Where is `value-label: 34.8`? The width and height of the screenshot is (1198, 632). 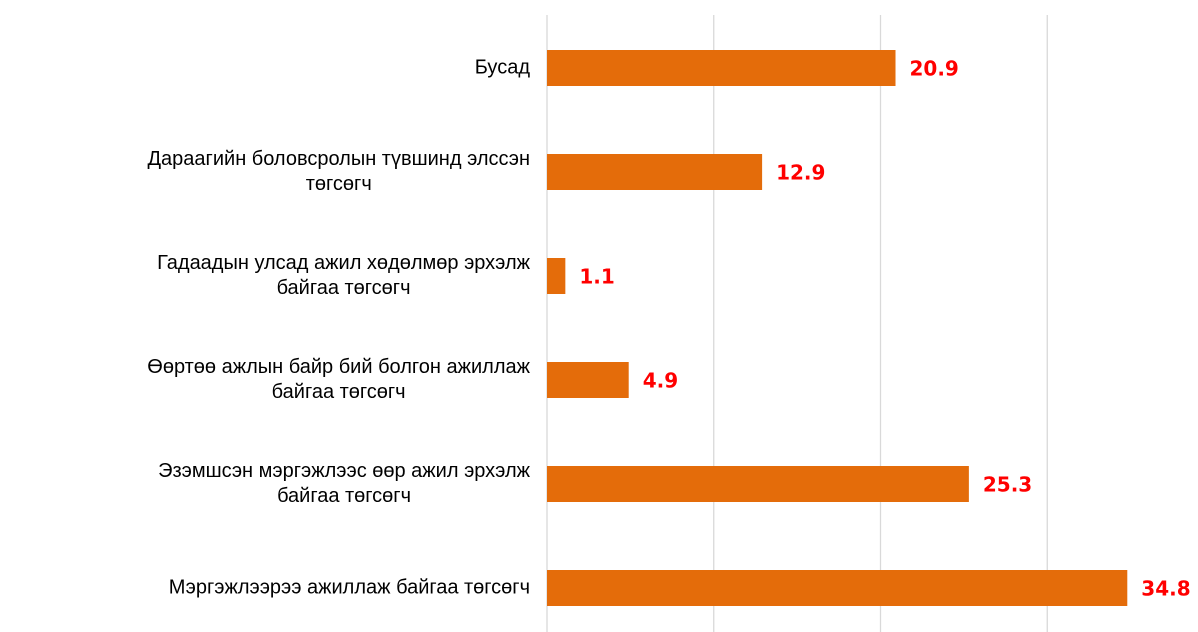
value-label: 34.8 is located at coordinates (1165, 589).